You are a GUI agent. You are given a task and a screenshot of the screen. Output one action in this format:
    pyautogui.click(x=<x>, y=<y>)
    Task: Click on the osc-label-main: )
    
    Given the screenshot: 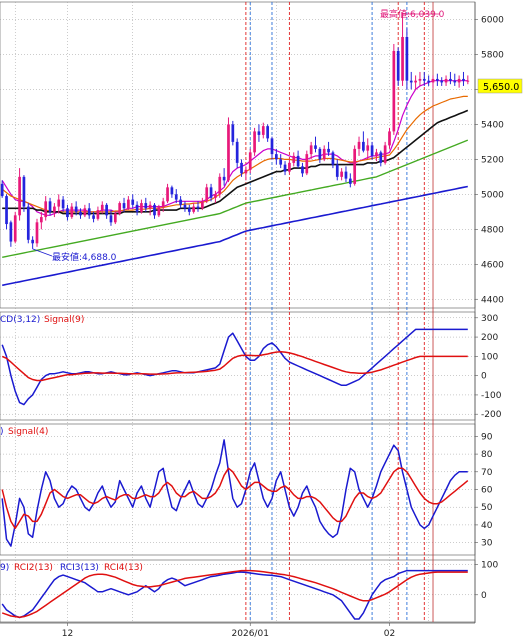 What is the action you would take?
    pyautogui.click(x=2, y=432)
    